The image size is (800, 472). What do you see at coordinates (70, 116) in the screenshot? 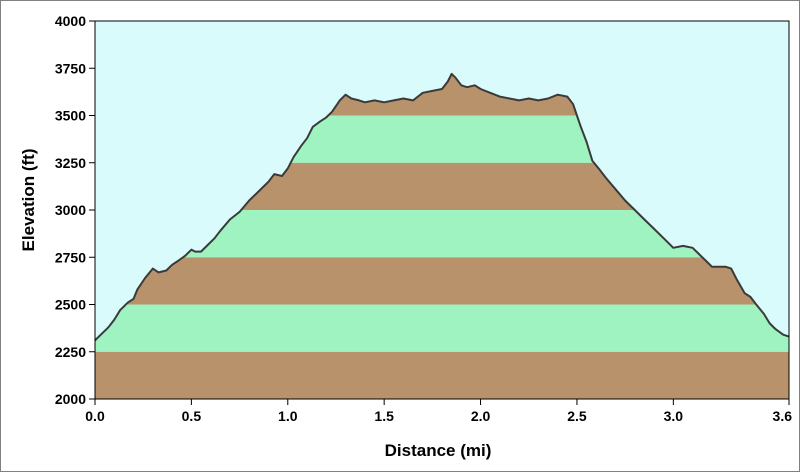
I see `y-tick-label: 3500` at bounding box center [70, 116].